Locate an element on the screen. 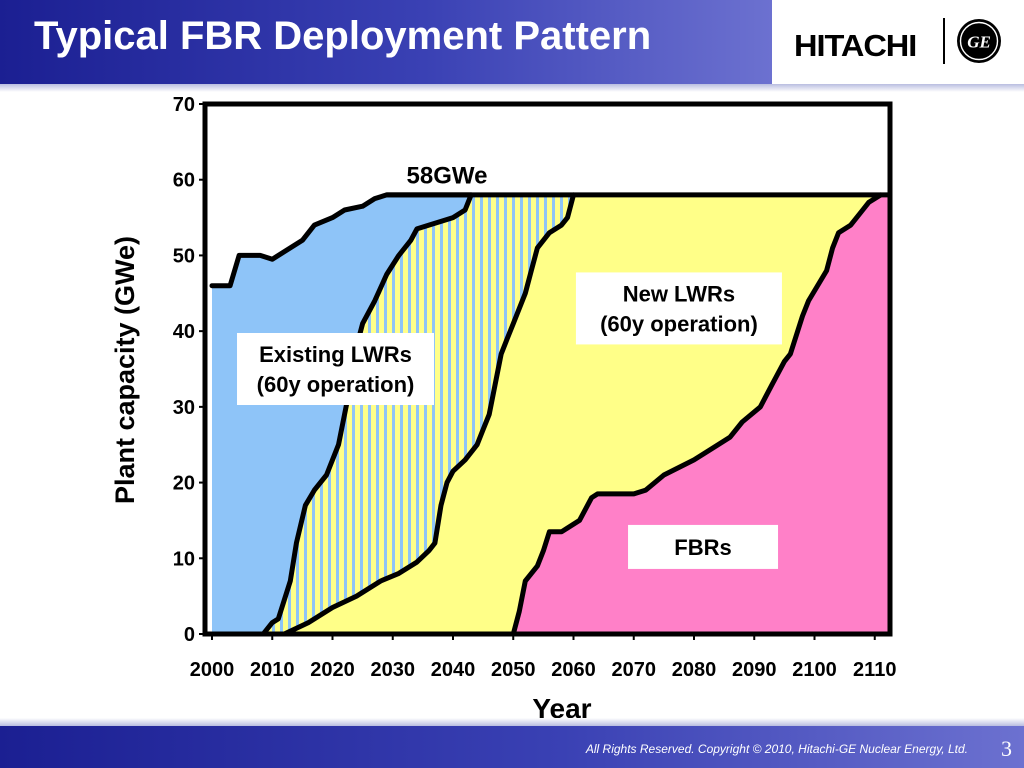 This screenshot has height=768, width=1024. logo-divider is located at coordinates (944, 41).